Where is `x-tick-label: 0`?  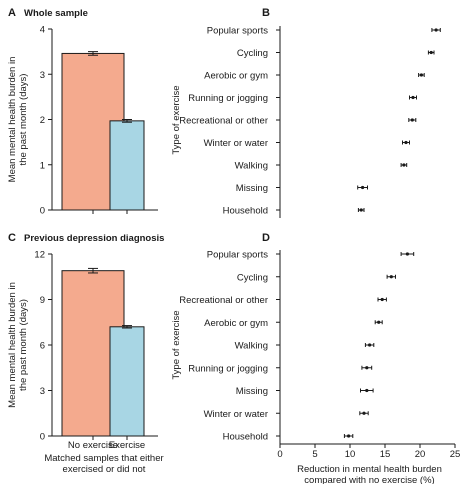 x-tick-label: 0 is located at coordinates (279, 454).